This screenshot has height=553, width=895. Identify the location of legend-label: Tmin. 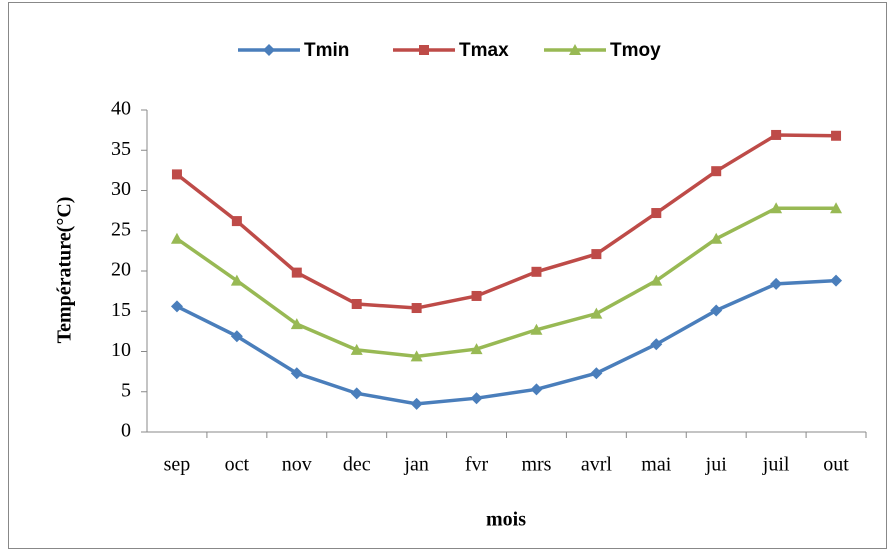
(326, 50).